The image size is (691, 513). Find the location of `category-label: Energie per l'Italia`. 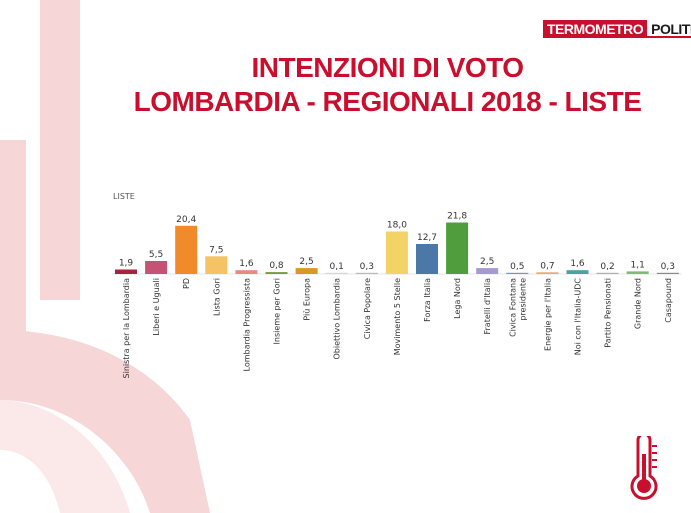

category-label: Energie per l'Italia is located at coordinates (547, 314).